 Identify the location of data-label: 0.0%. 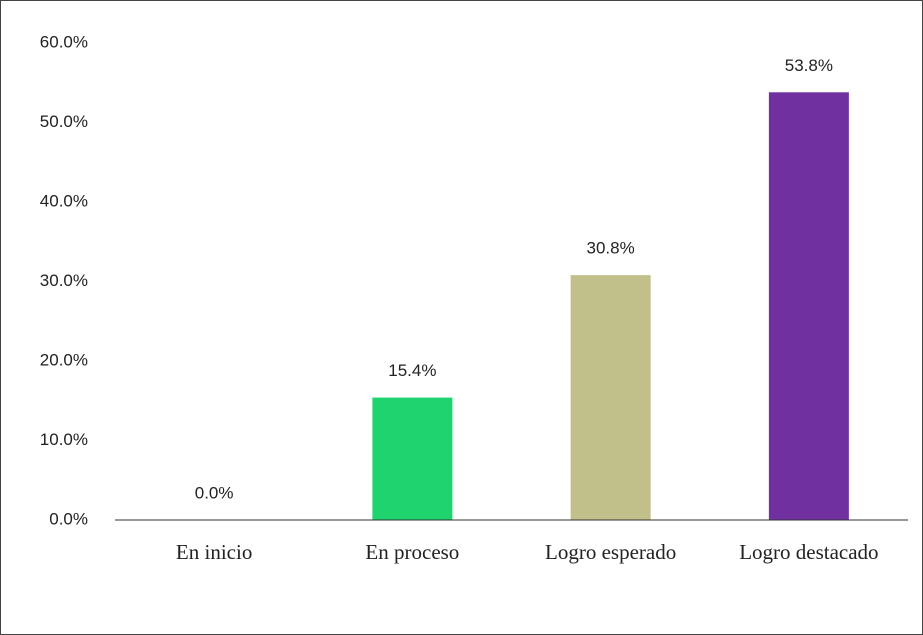
(214, 492).